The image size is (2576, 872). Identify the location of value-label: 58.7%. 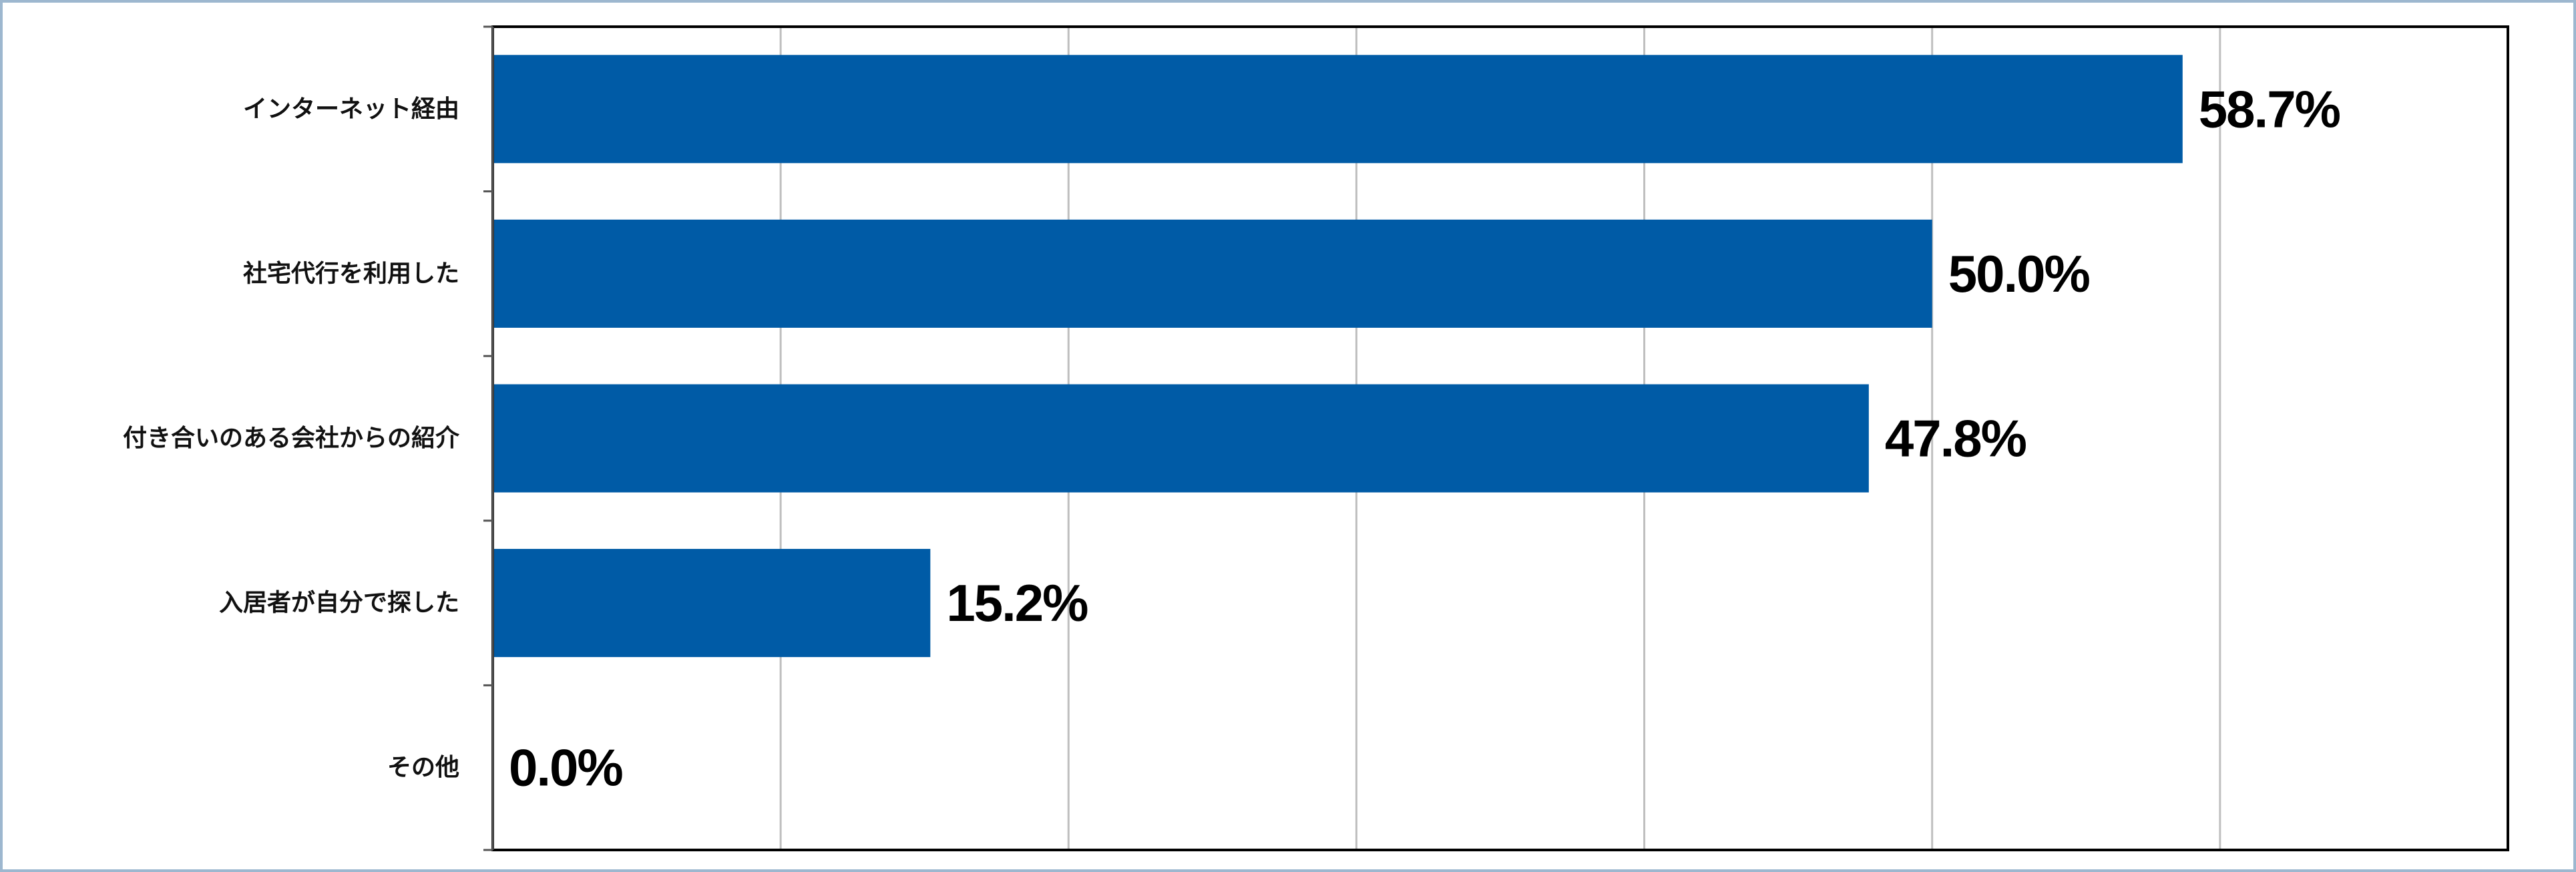
(2269, 109).